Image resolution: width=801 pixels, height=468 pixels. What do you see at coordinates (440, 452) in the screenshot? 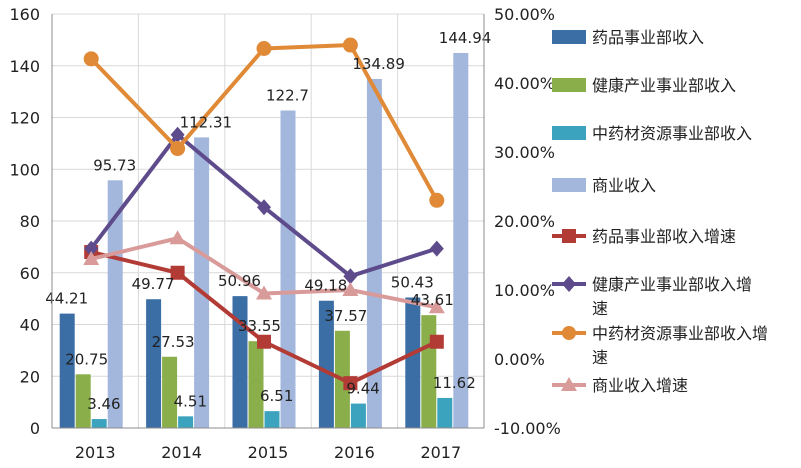
I see `x-tick-label: 2017` at bounding box center [440, 452].